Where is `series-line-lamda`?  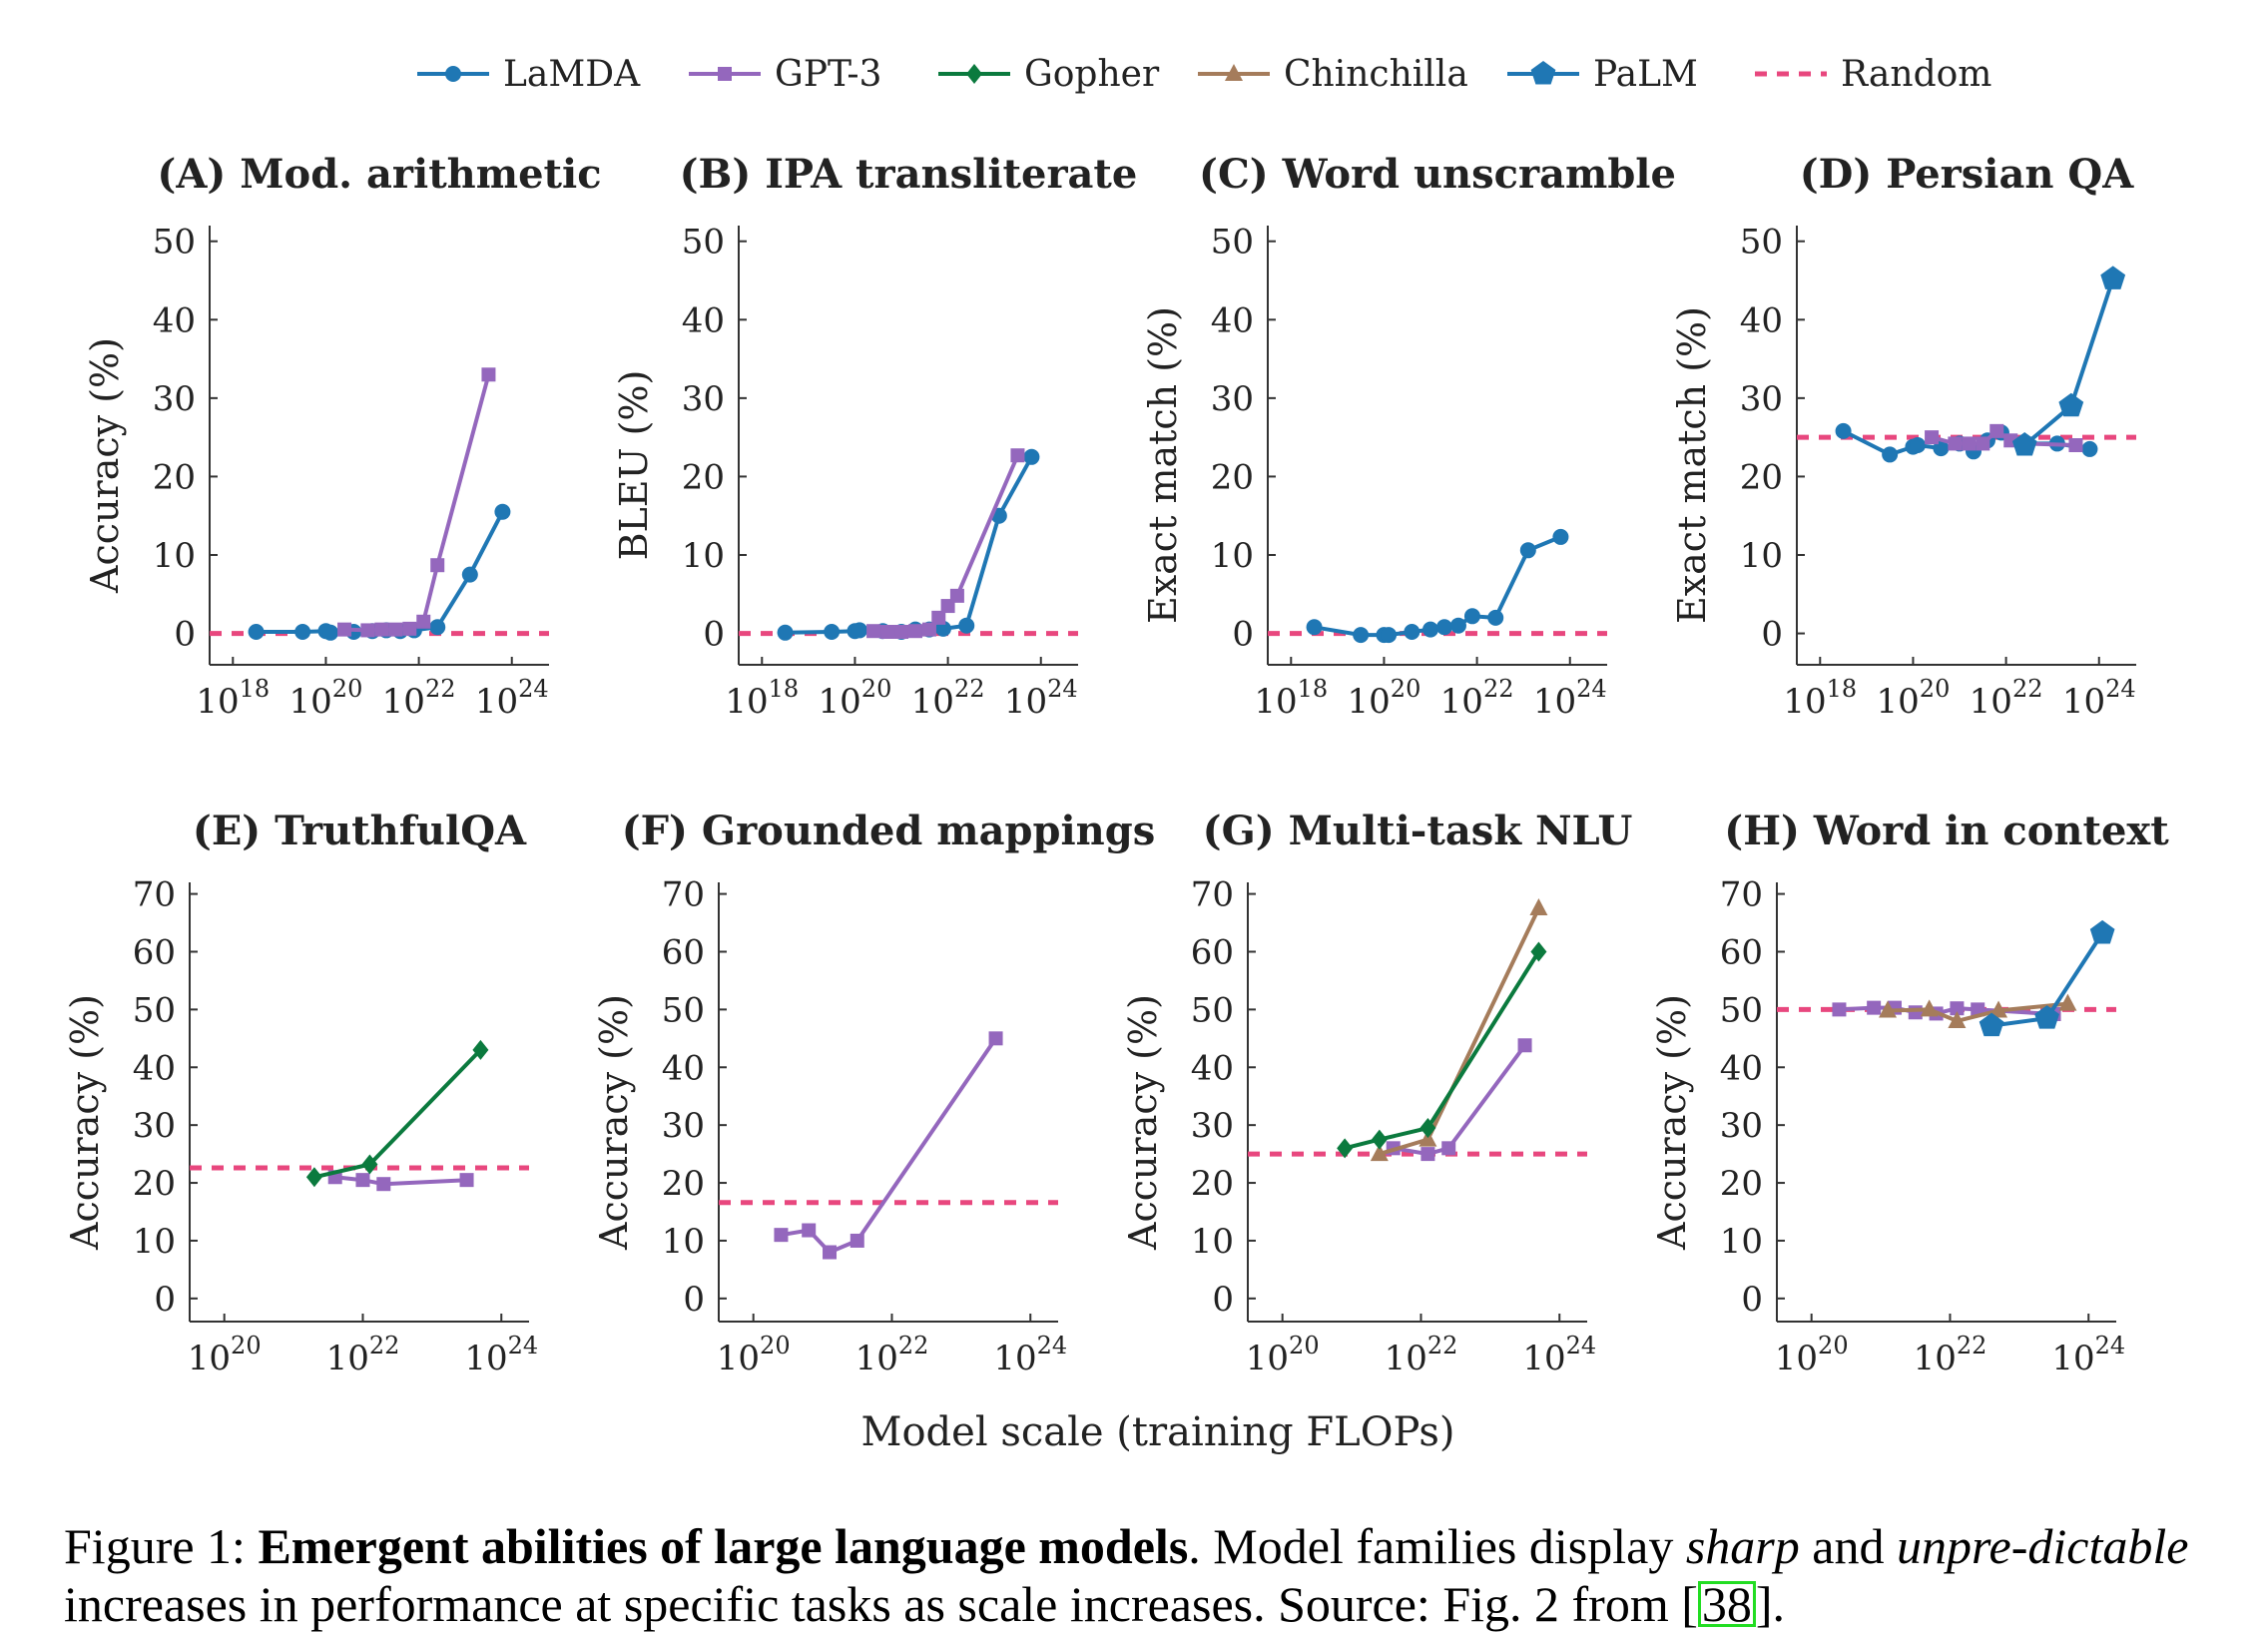 series-line-lamda is located at coordinates (909, 545).